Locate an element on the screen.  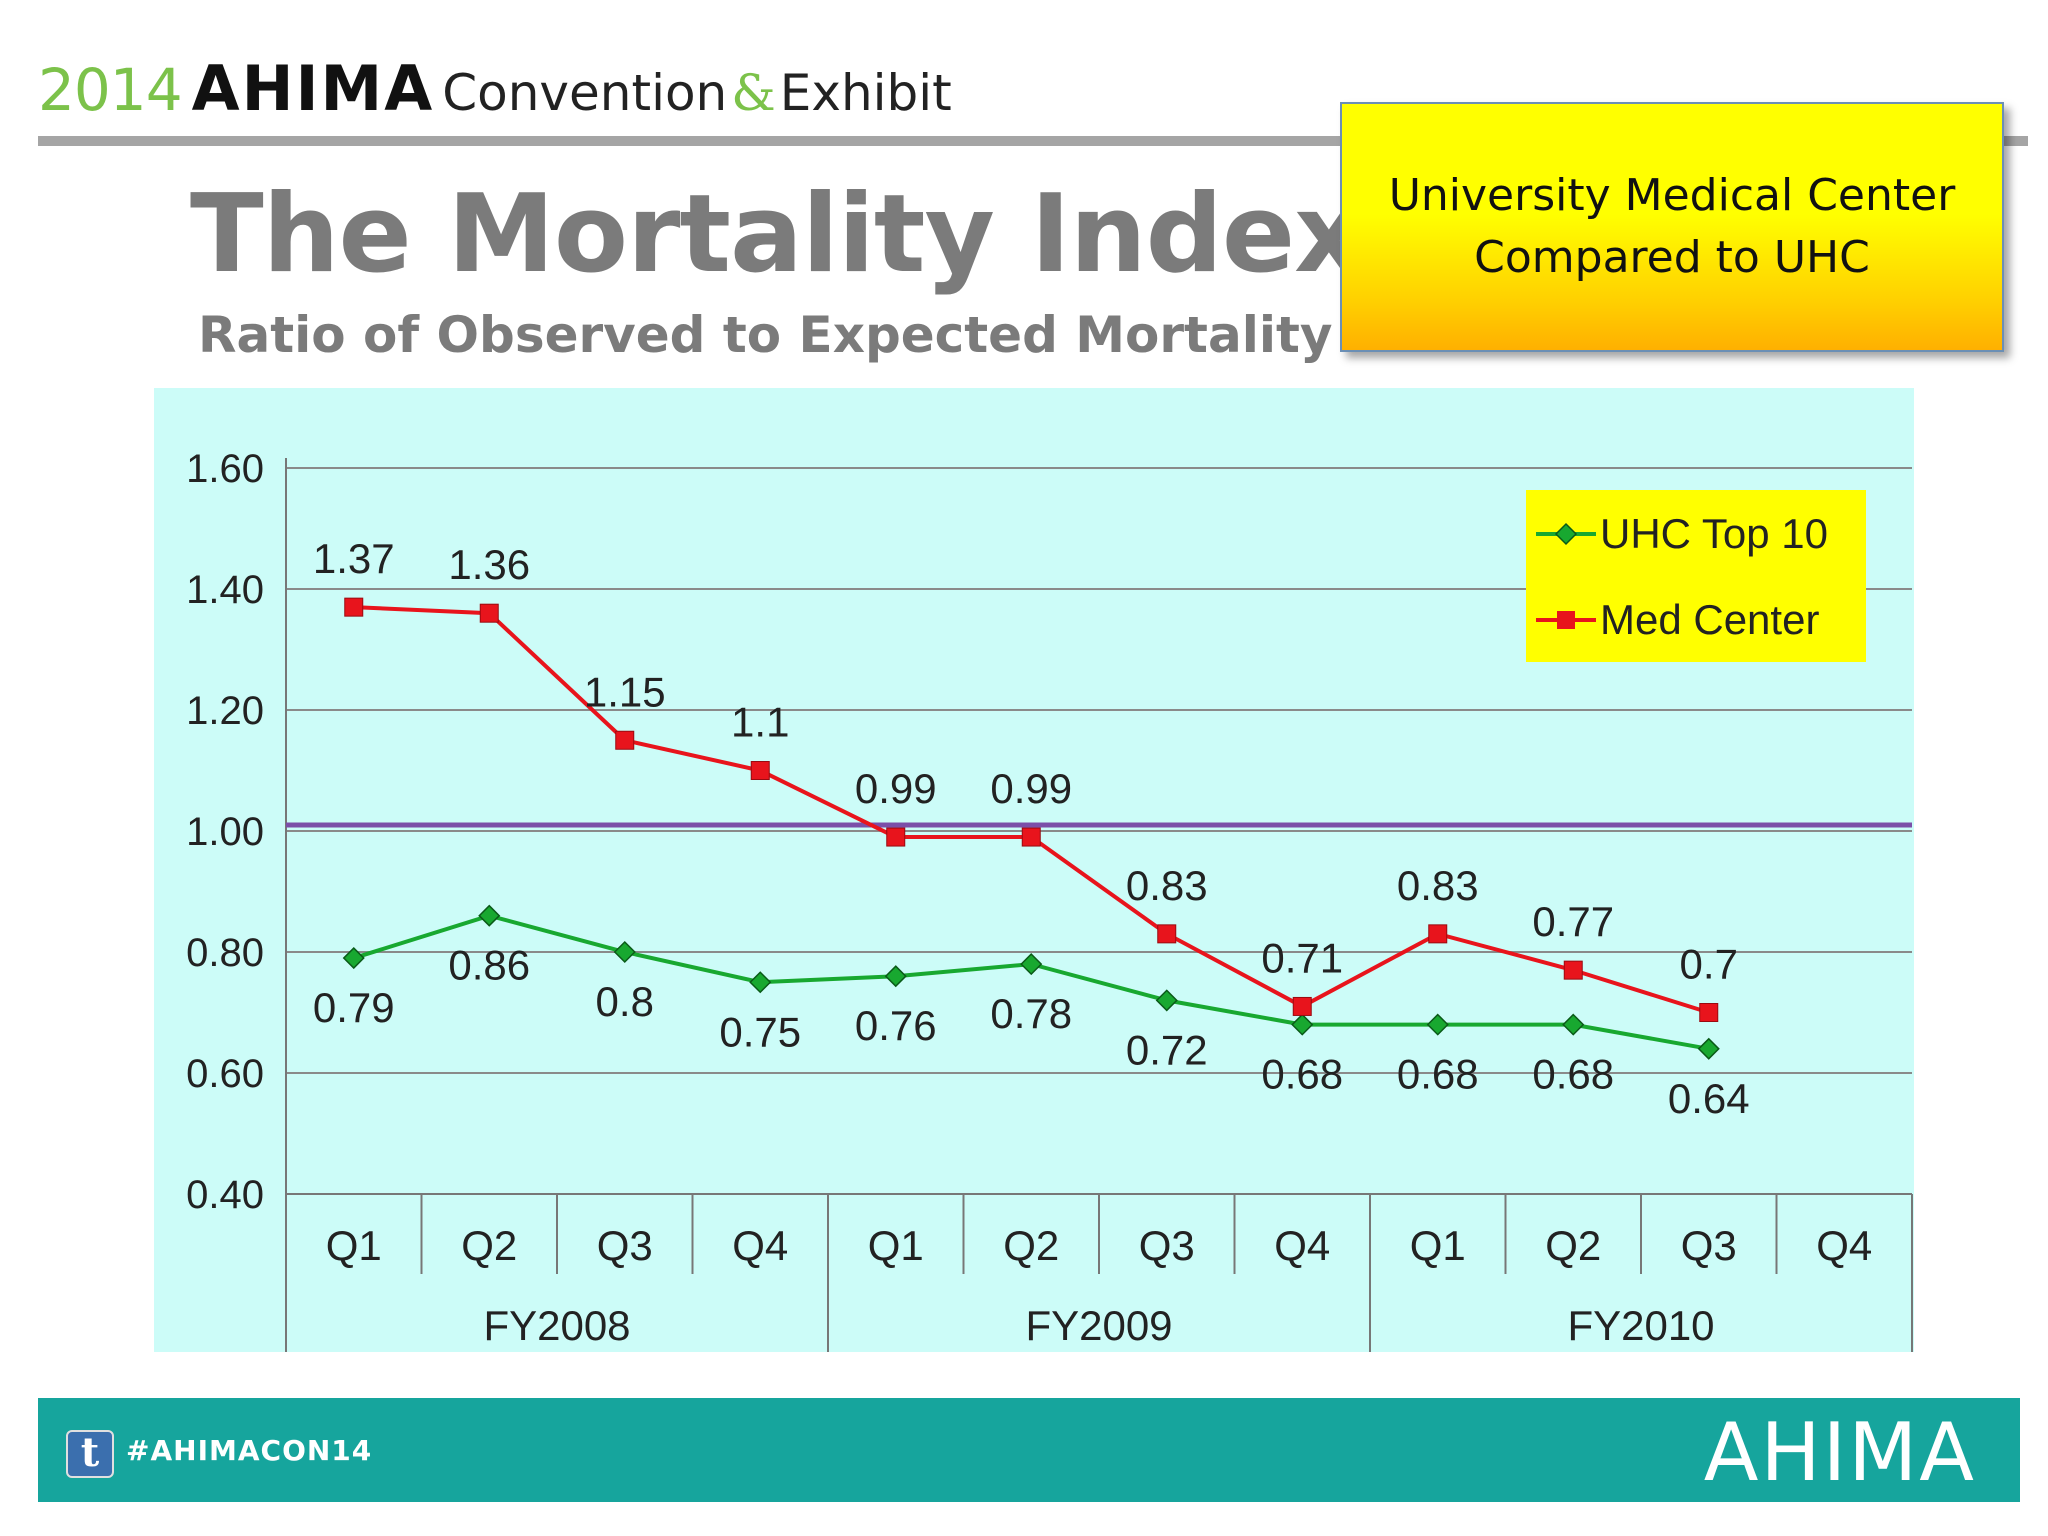
callout-line-1: University Medical Center is located at coordinates (1672, 195).